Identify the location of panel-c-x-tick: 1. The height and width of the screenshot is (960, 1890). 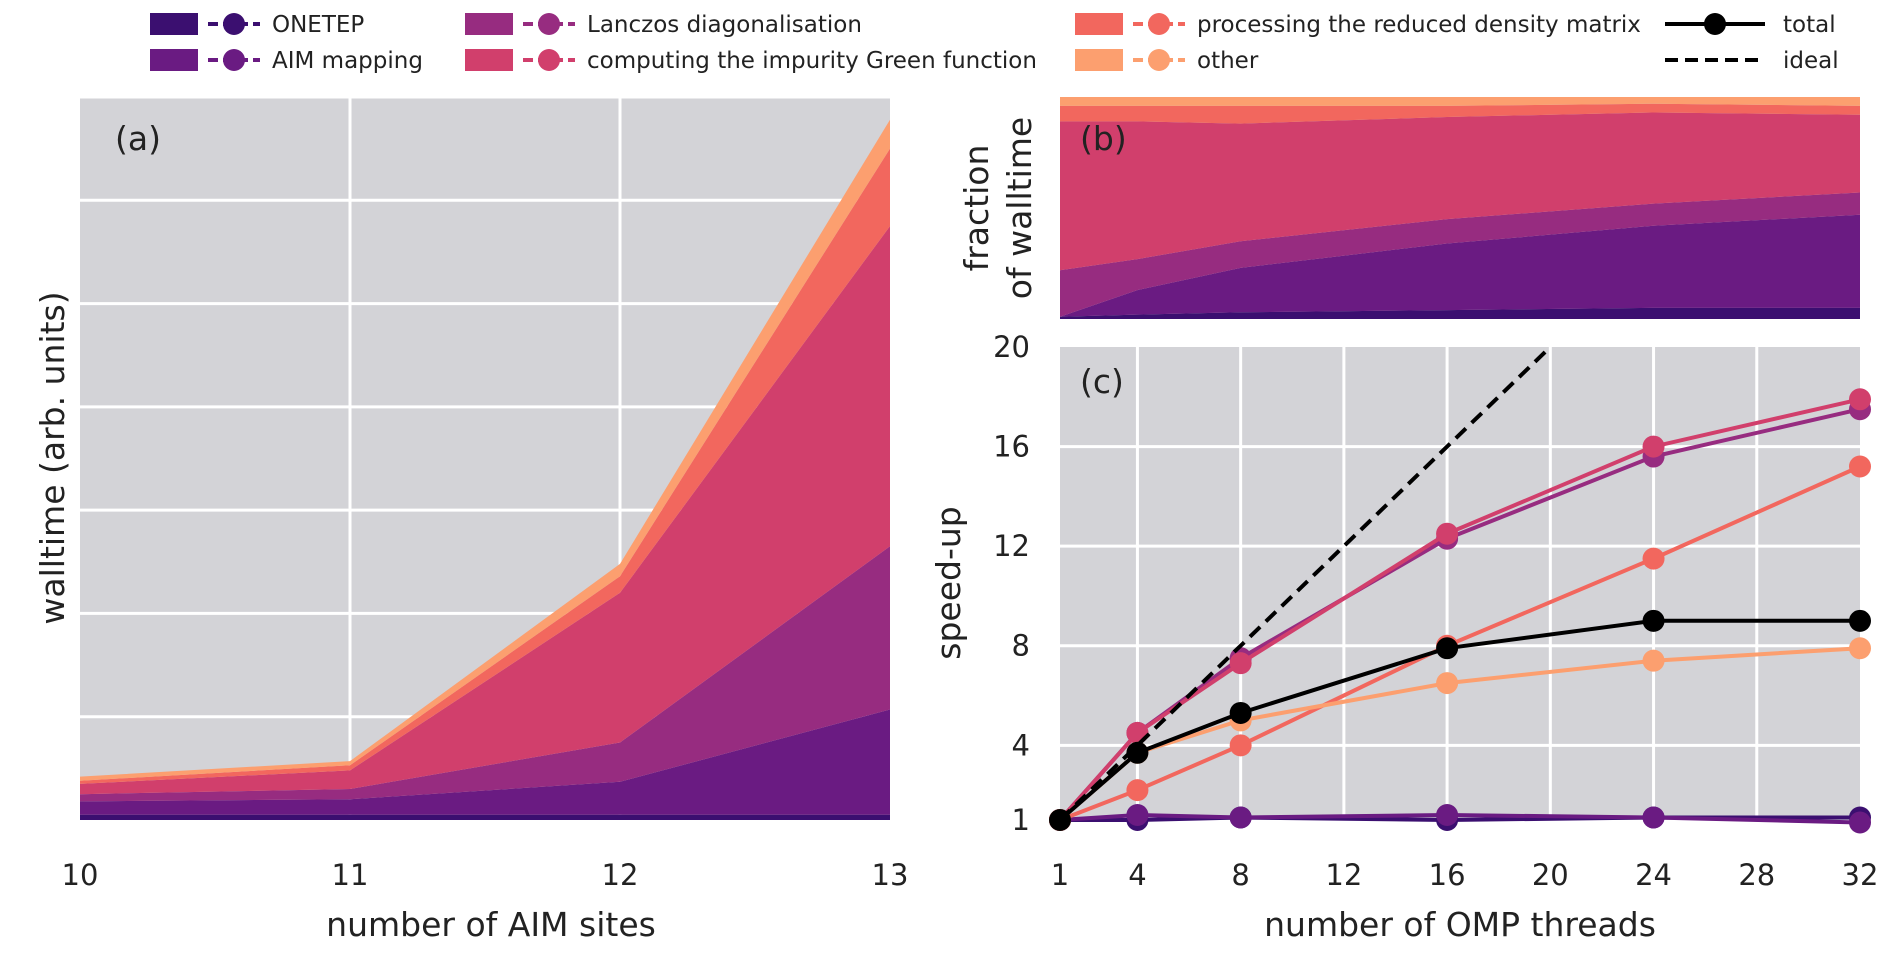
(1060, 875).